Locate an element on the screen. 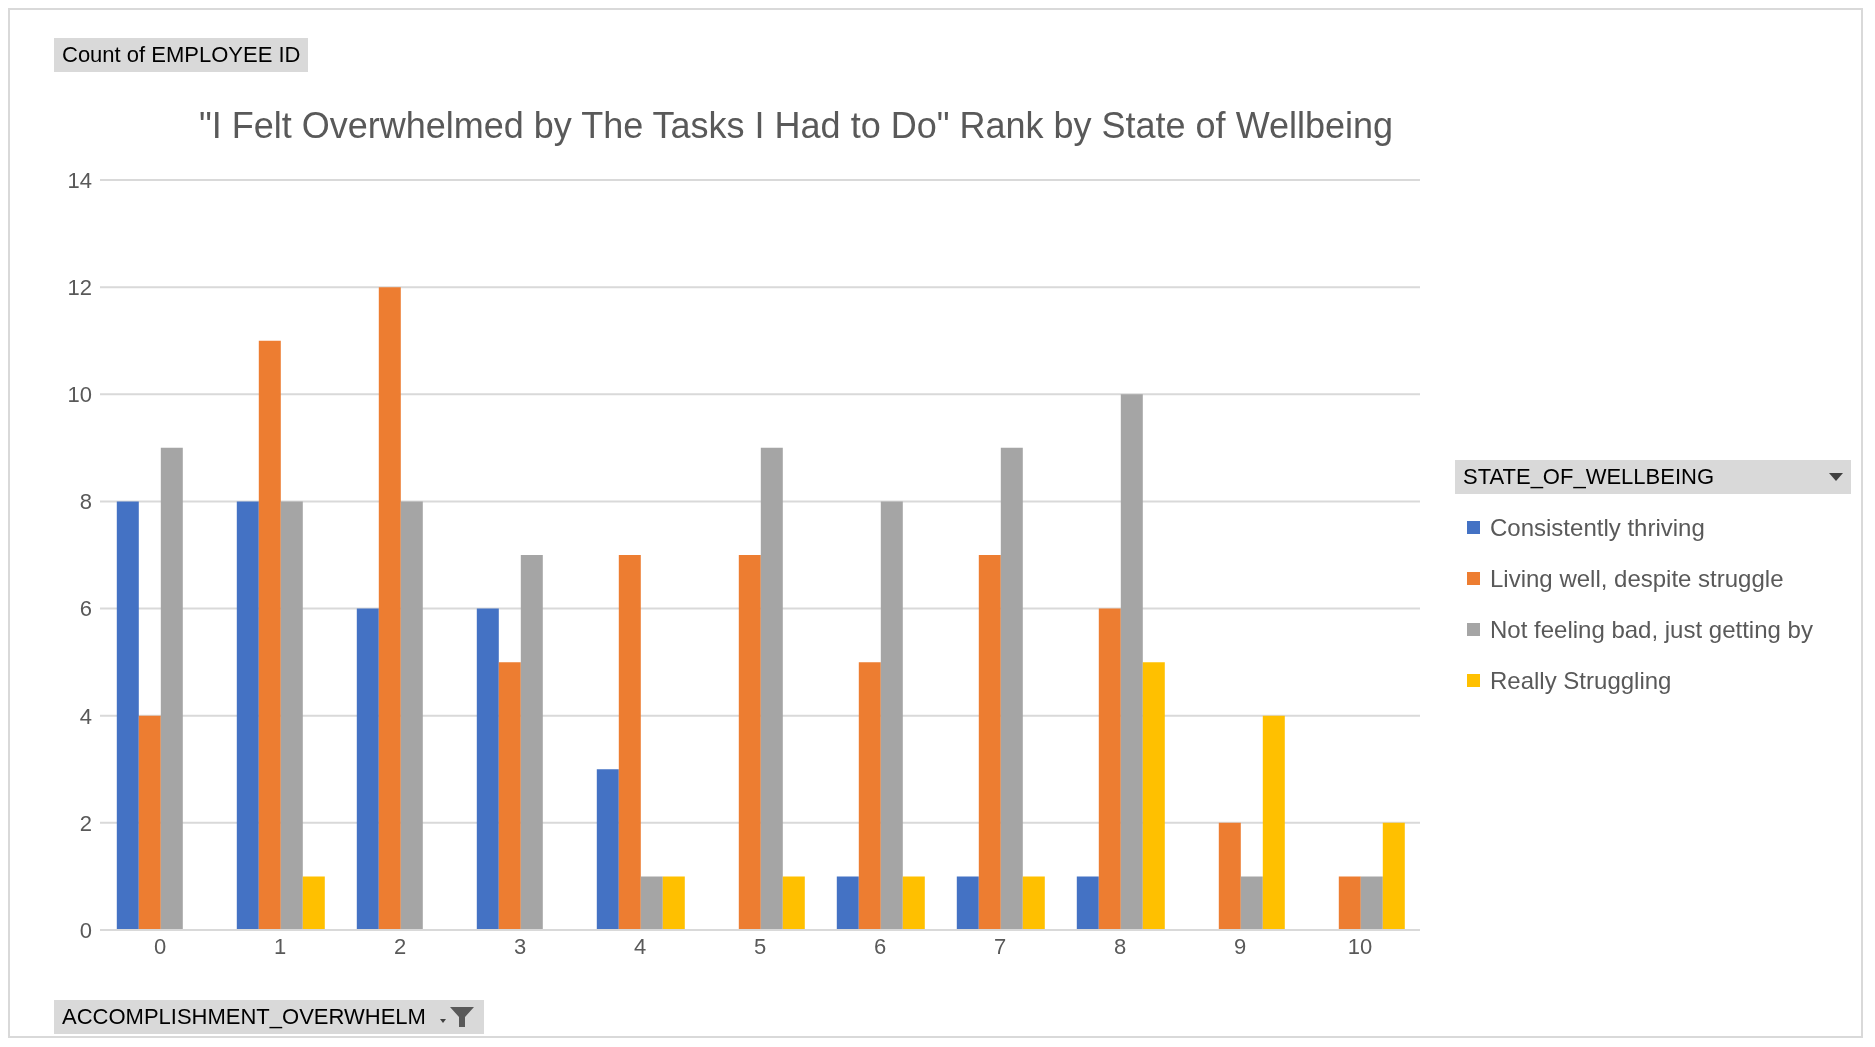 This screenshot has height=1047, width=1875. legend-title: STATE_OF_WELLBEING is located at coordinates (1589, 477).